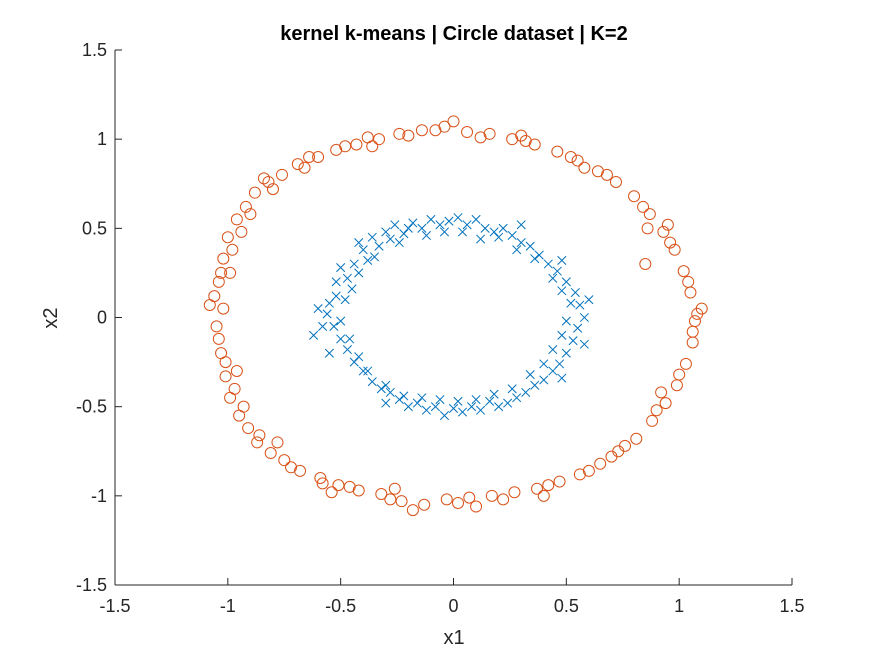 The width and height of the screenshot is (875, 656). I want to click on x-tick-label: -1.5, so click(114, 606).